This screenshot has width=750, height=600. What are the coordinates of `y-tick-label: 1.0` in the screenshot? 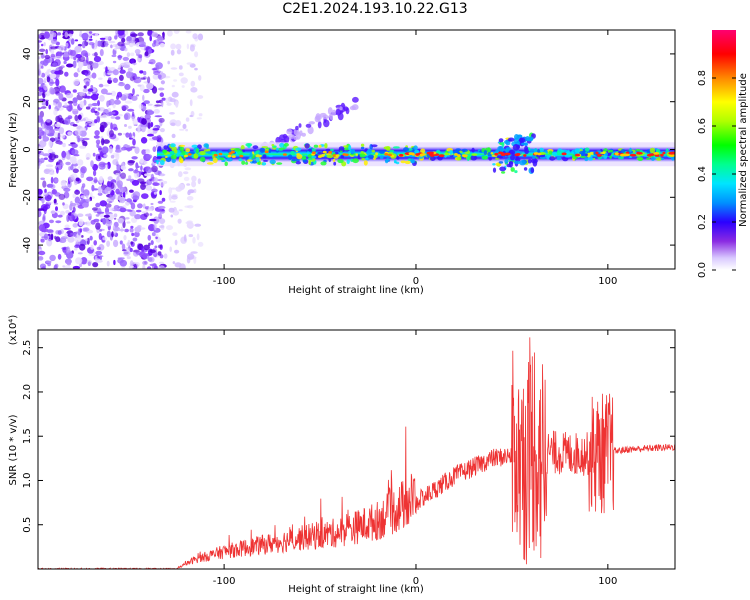 It's located at (27, 481).